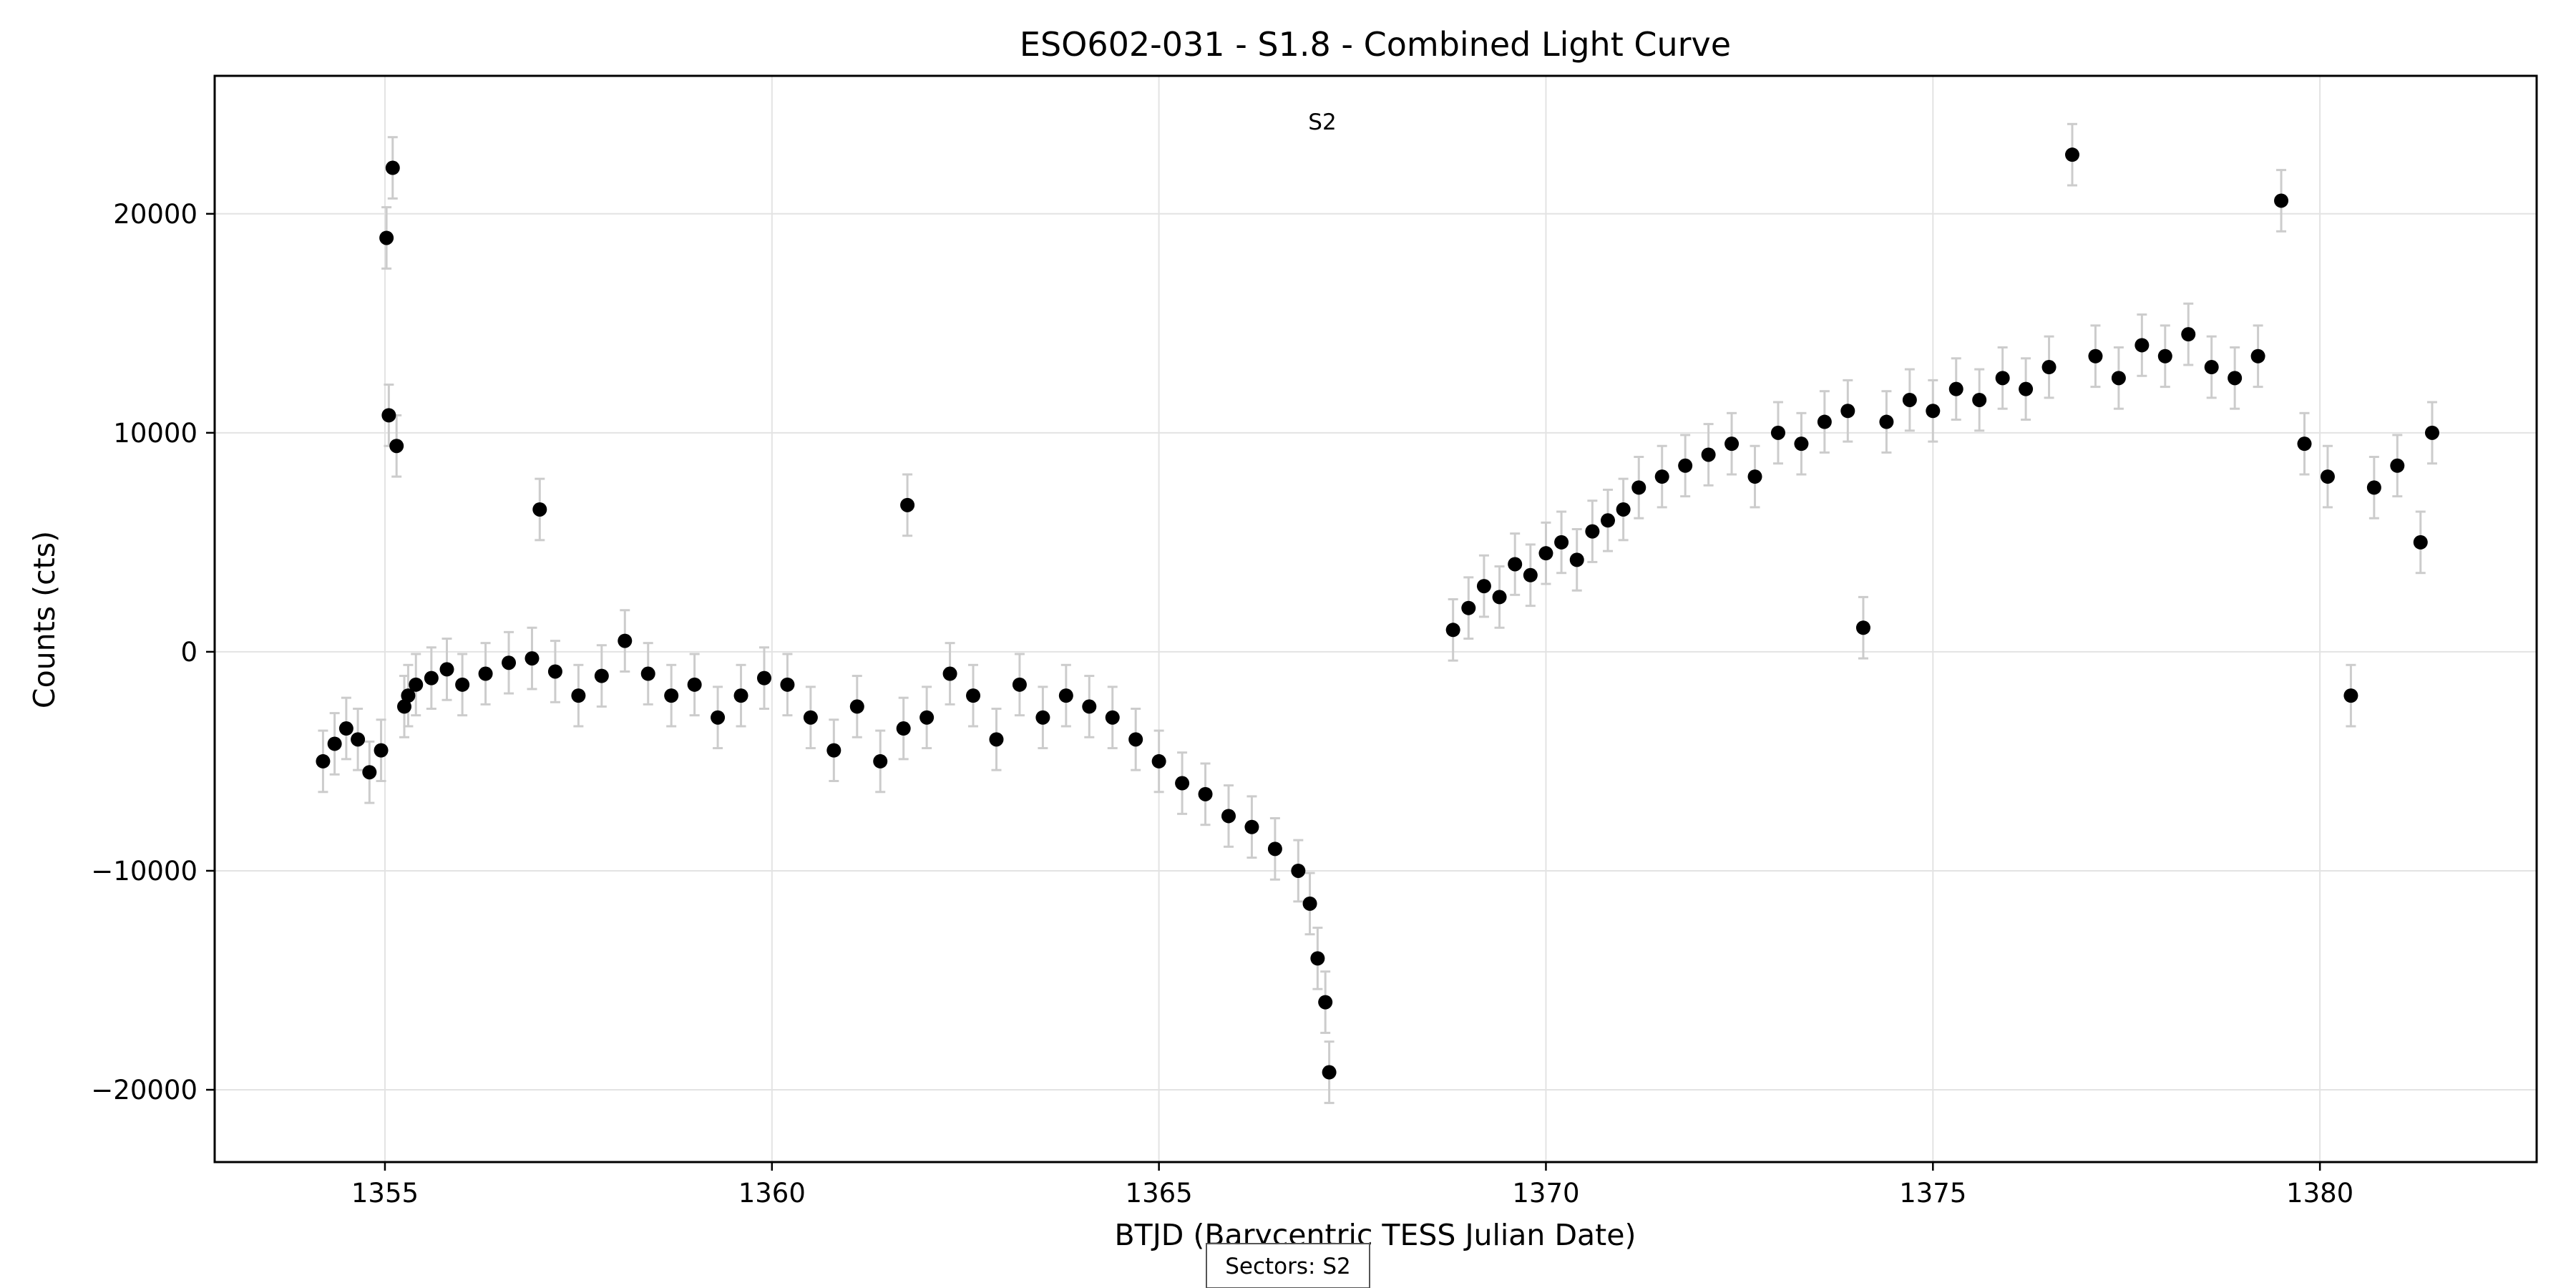  What do you see at coordinates (155, 214) in the screenshot?
I see `y-tick-label: 20000` at bounding box center [155, 214].